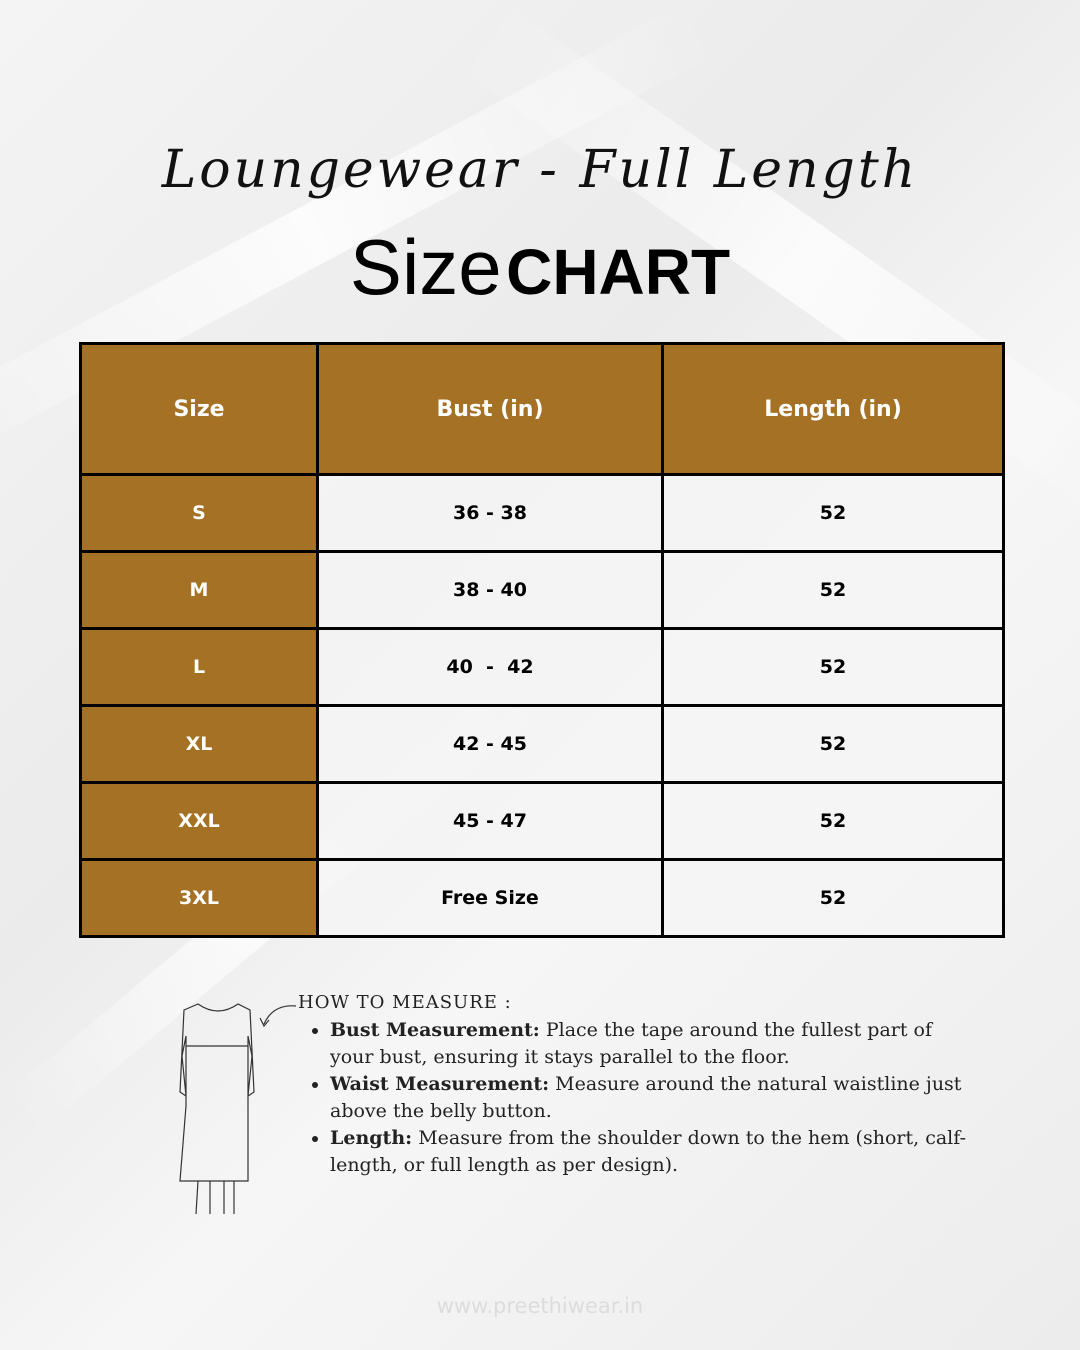 The height and width of the screenshot is (1350, 1080). I want to click on table-row: S 36 - 38 52, so click(542, 513).